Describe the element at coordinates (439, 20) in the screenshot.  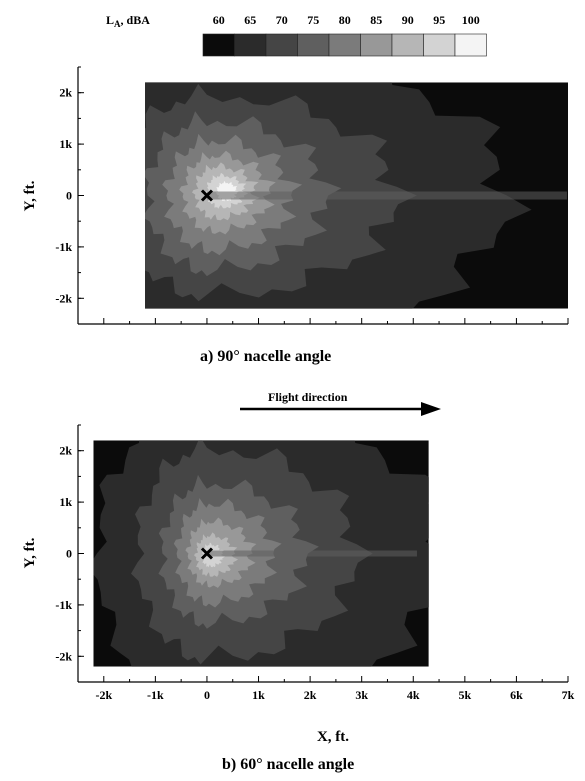
I see `legend-level-label: 95` at that location.